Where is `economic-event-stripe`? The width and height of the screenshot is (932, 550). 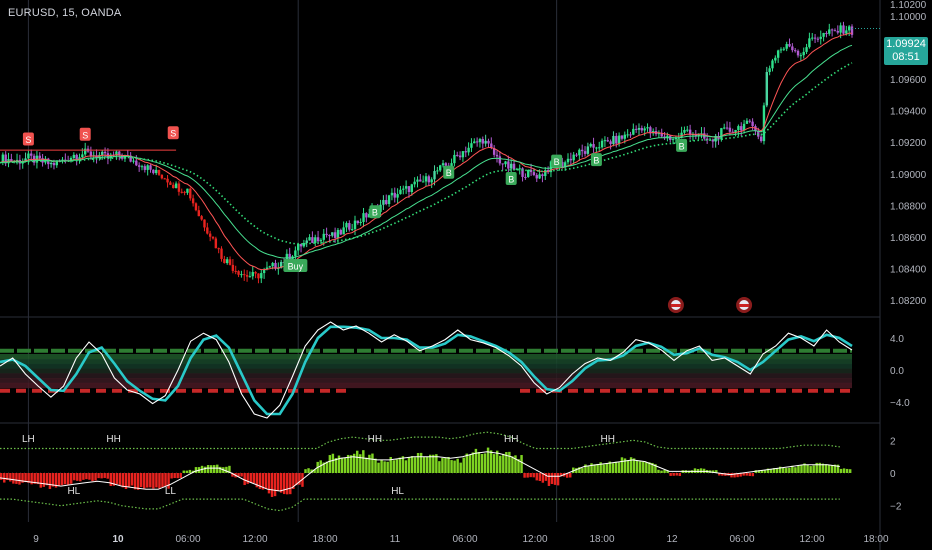 economic-event-stripe is located at coordinates (744, 305).